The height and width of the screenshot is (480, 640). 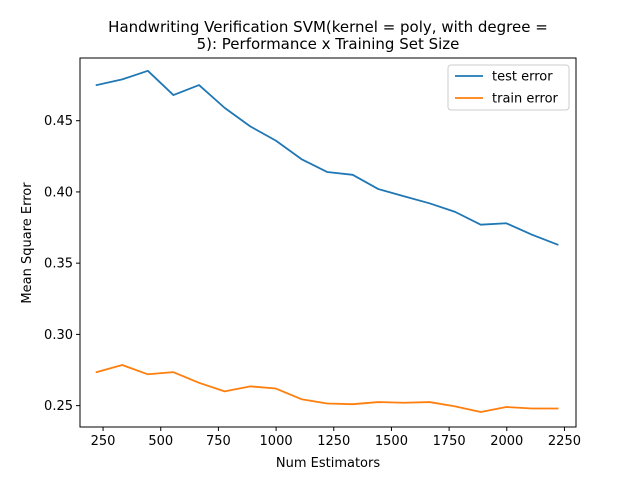 What do you see at coordinates (218, 441) in the screenshot?
I see `x-tick-label: 750` at bounding box center [218, 441].